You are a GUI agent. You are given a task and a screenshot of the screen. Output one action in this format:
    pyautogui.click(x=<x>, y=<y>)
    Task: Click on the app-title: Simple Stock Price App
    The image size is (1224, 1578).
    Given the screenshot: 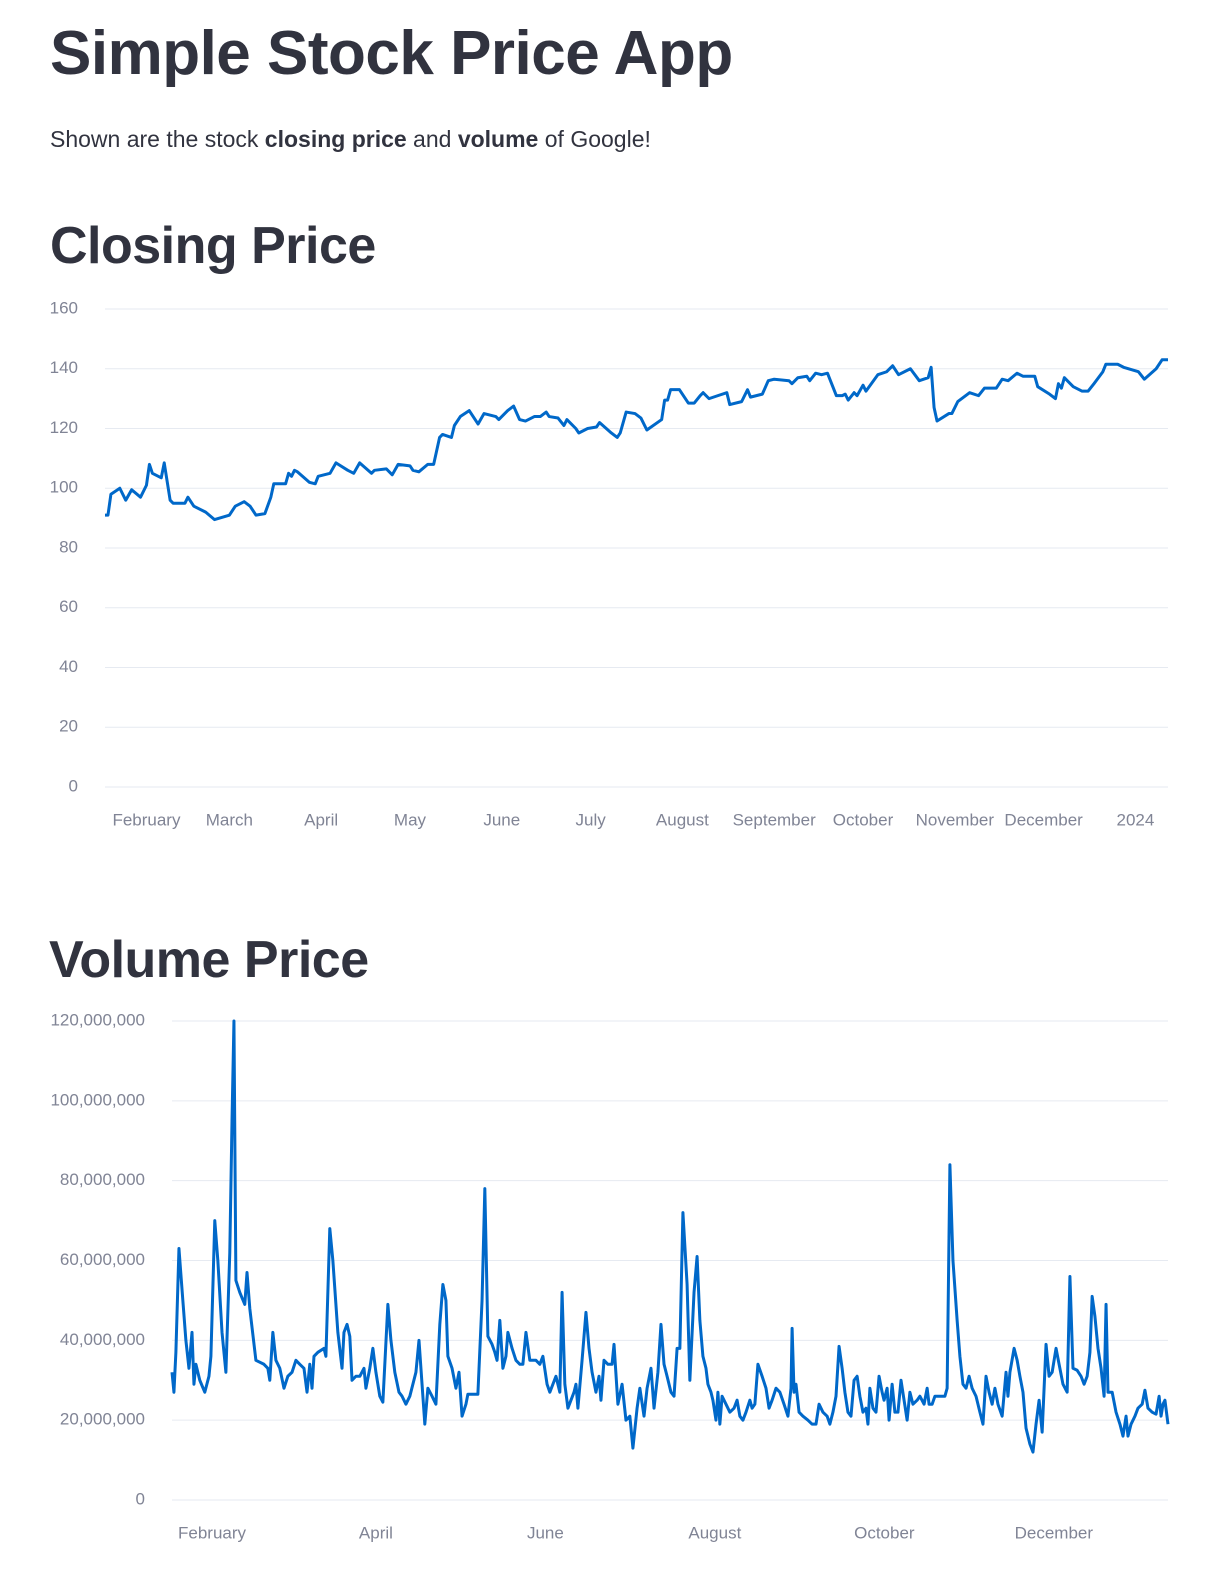 What is the action you would take?
    pyautogui.click(x=391, y=53)
    